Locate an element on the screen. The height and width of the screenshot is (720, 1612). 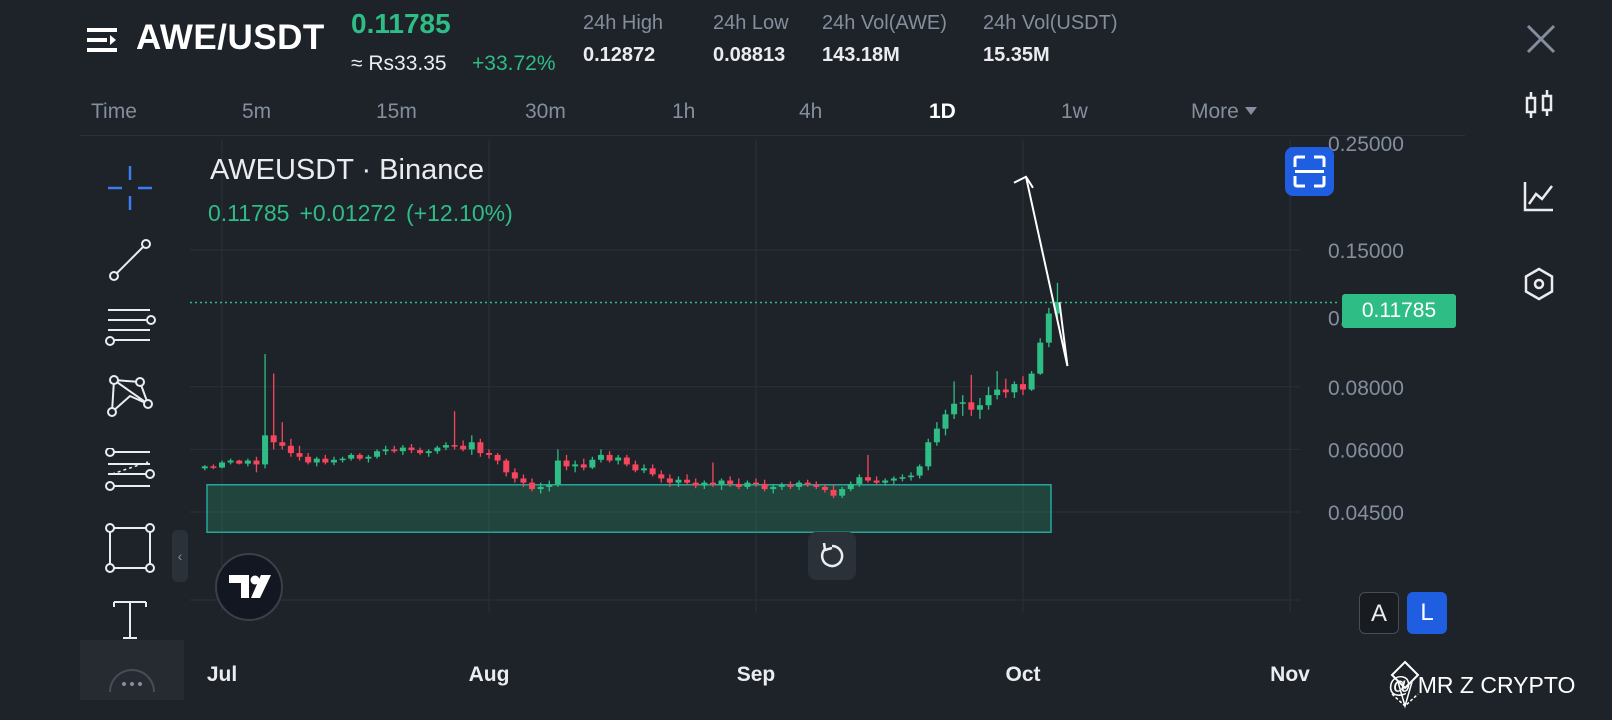
stat-label: 24h Vol(AWE) is located at coordinates (884, 23).